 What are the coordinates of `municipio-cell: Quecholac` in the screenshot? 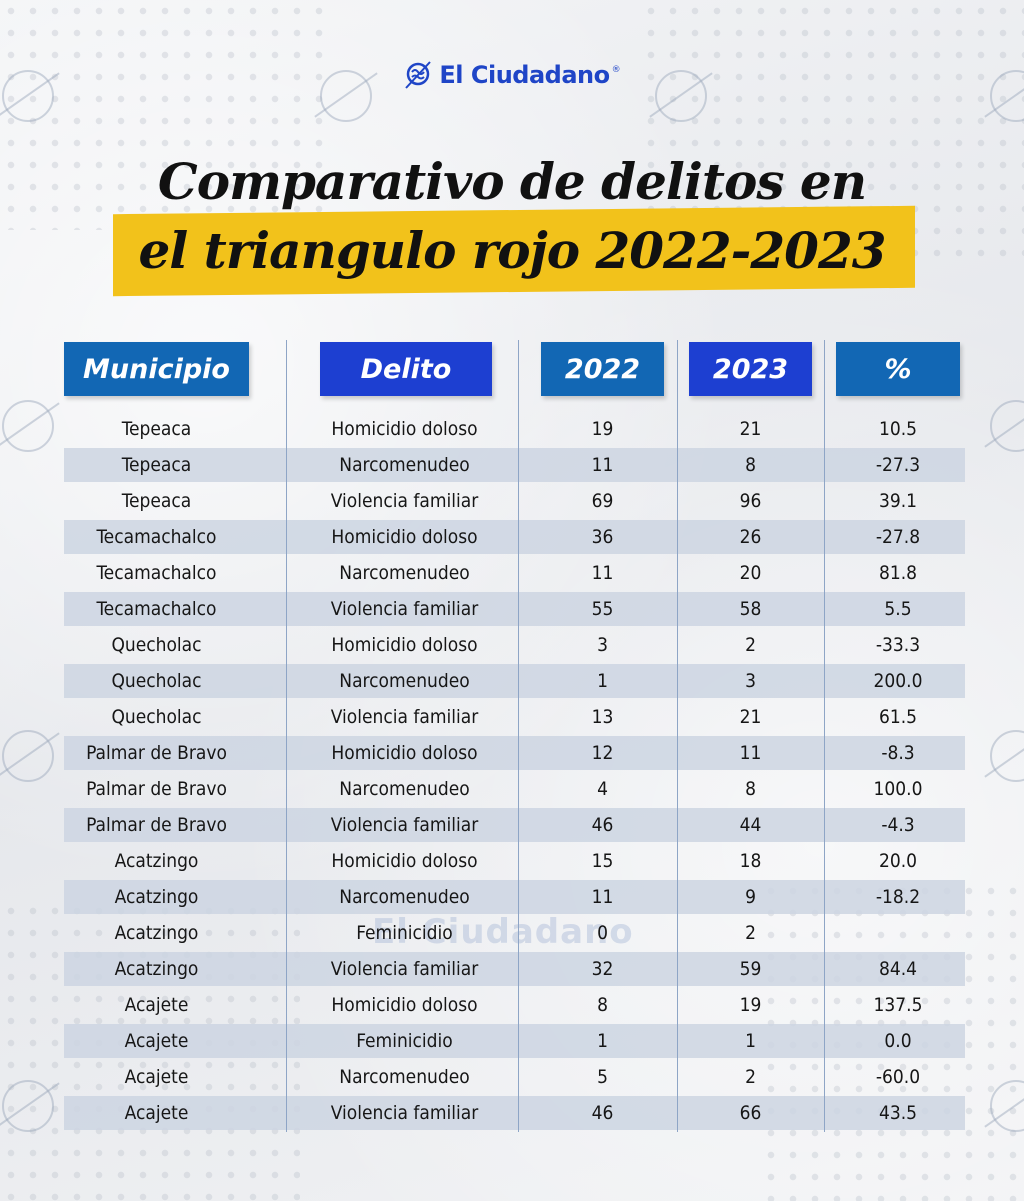 It's located at (156, 645).